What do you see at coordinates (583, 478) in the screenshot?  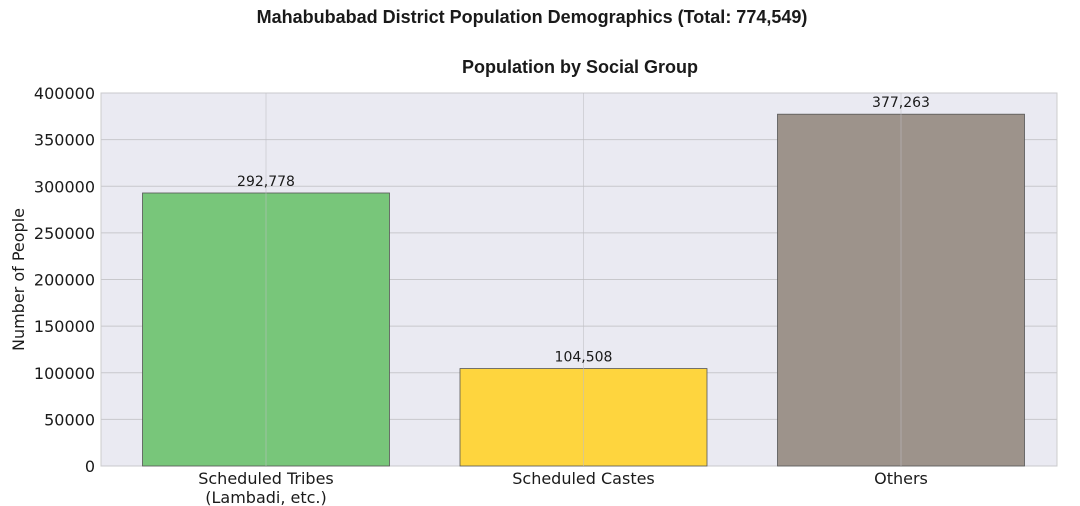 I see `x-category-label-1-0: Scheduled Castes` at bounding box center [583, 478].